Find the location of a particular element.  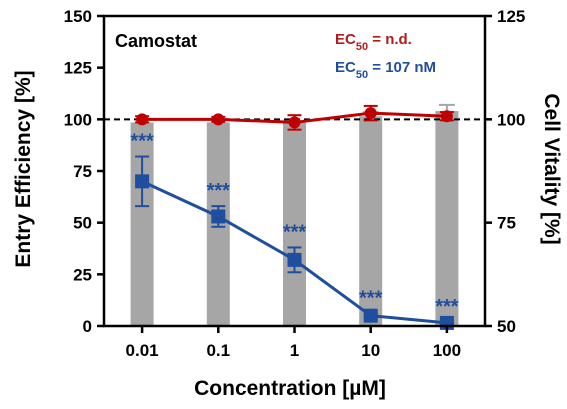

x-axis-title: Concentration [µM] is located at coordinates (290, 388).